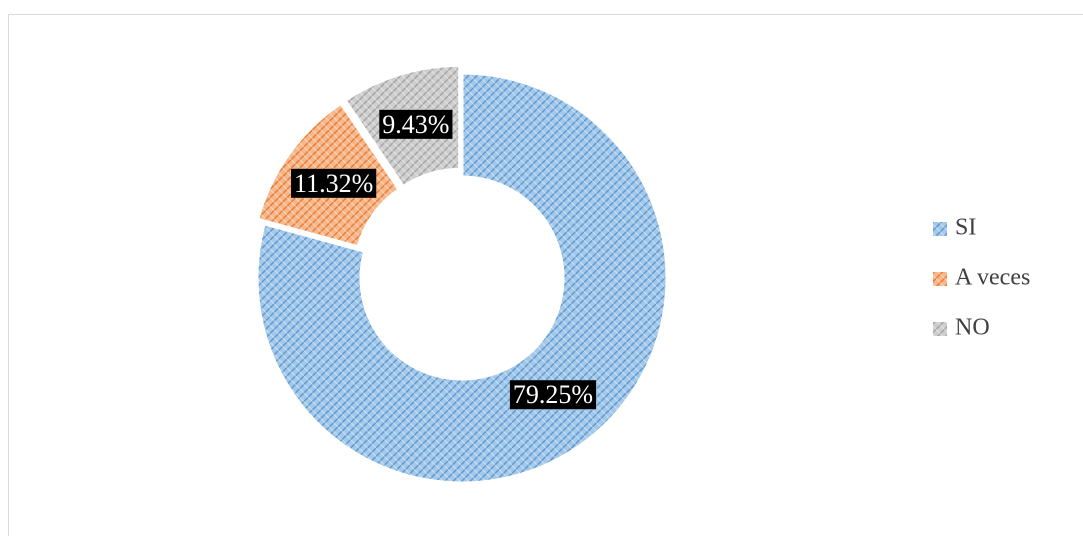  I want to click on data-label: 79.25%, so click(553, 394).